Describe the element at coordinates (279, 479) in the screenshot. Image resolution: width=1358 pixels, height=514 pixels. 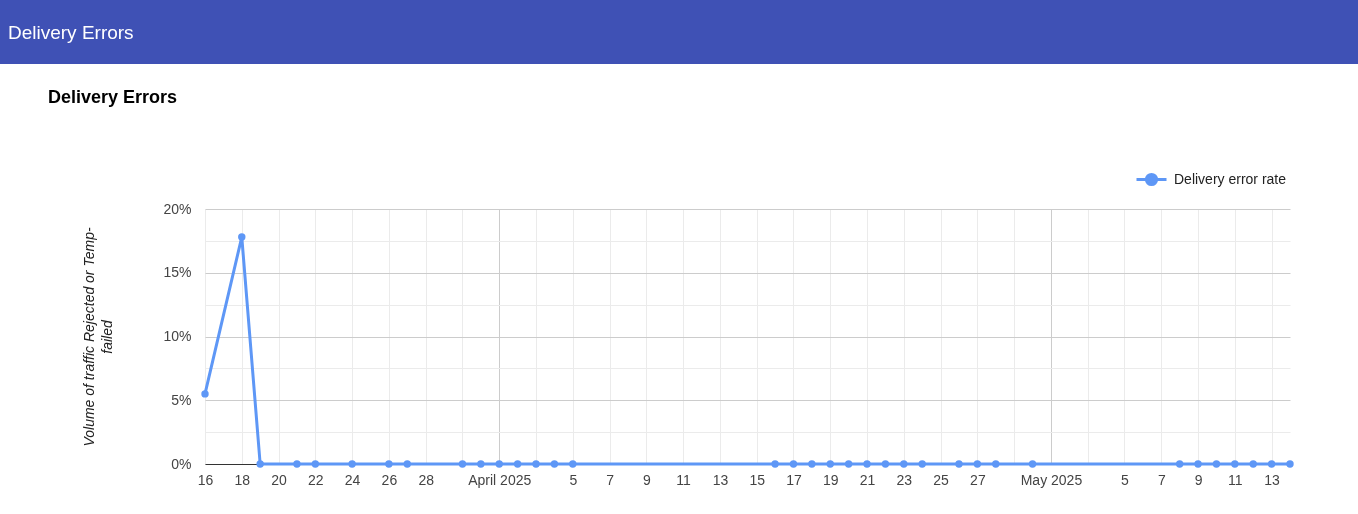
I see `x-tick-label: 20` at that location.